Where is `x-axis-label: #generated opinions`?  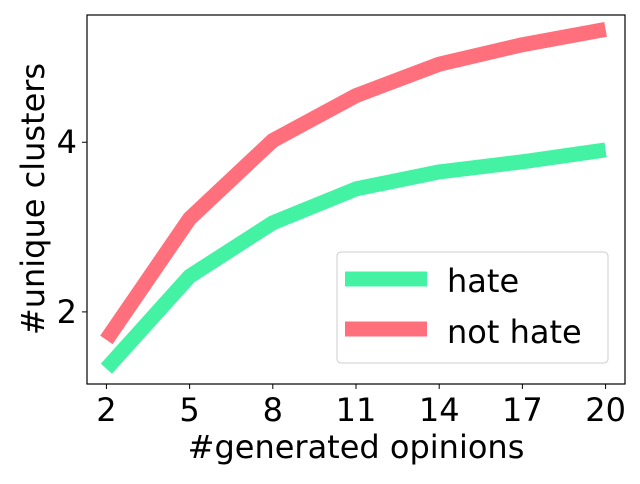 x-axis-label: #generated opinions is located at coordinates (356, 447).